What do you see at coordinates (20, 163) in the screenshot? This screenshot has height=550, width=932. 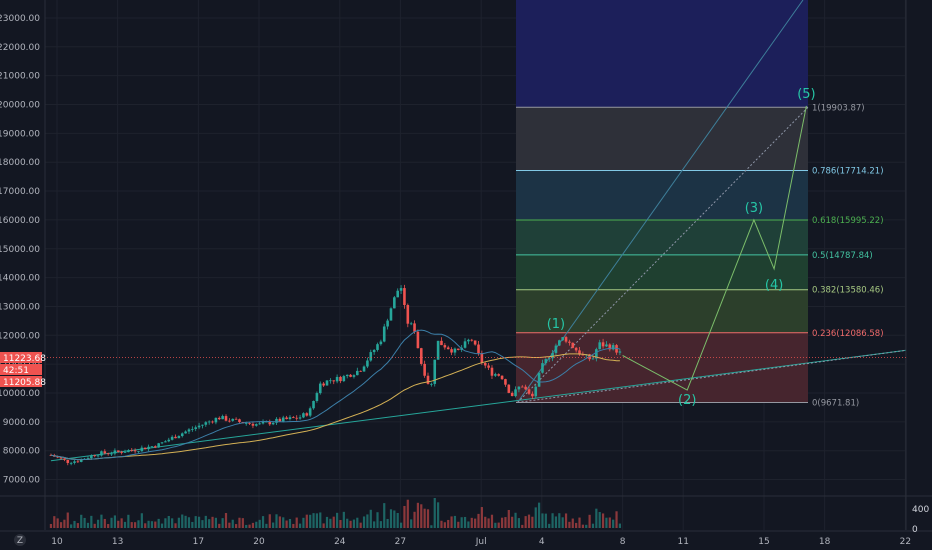 I see `y-tick-label: 18000.00` at bounding box center [20, 163].